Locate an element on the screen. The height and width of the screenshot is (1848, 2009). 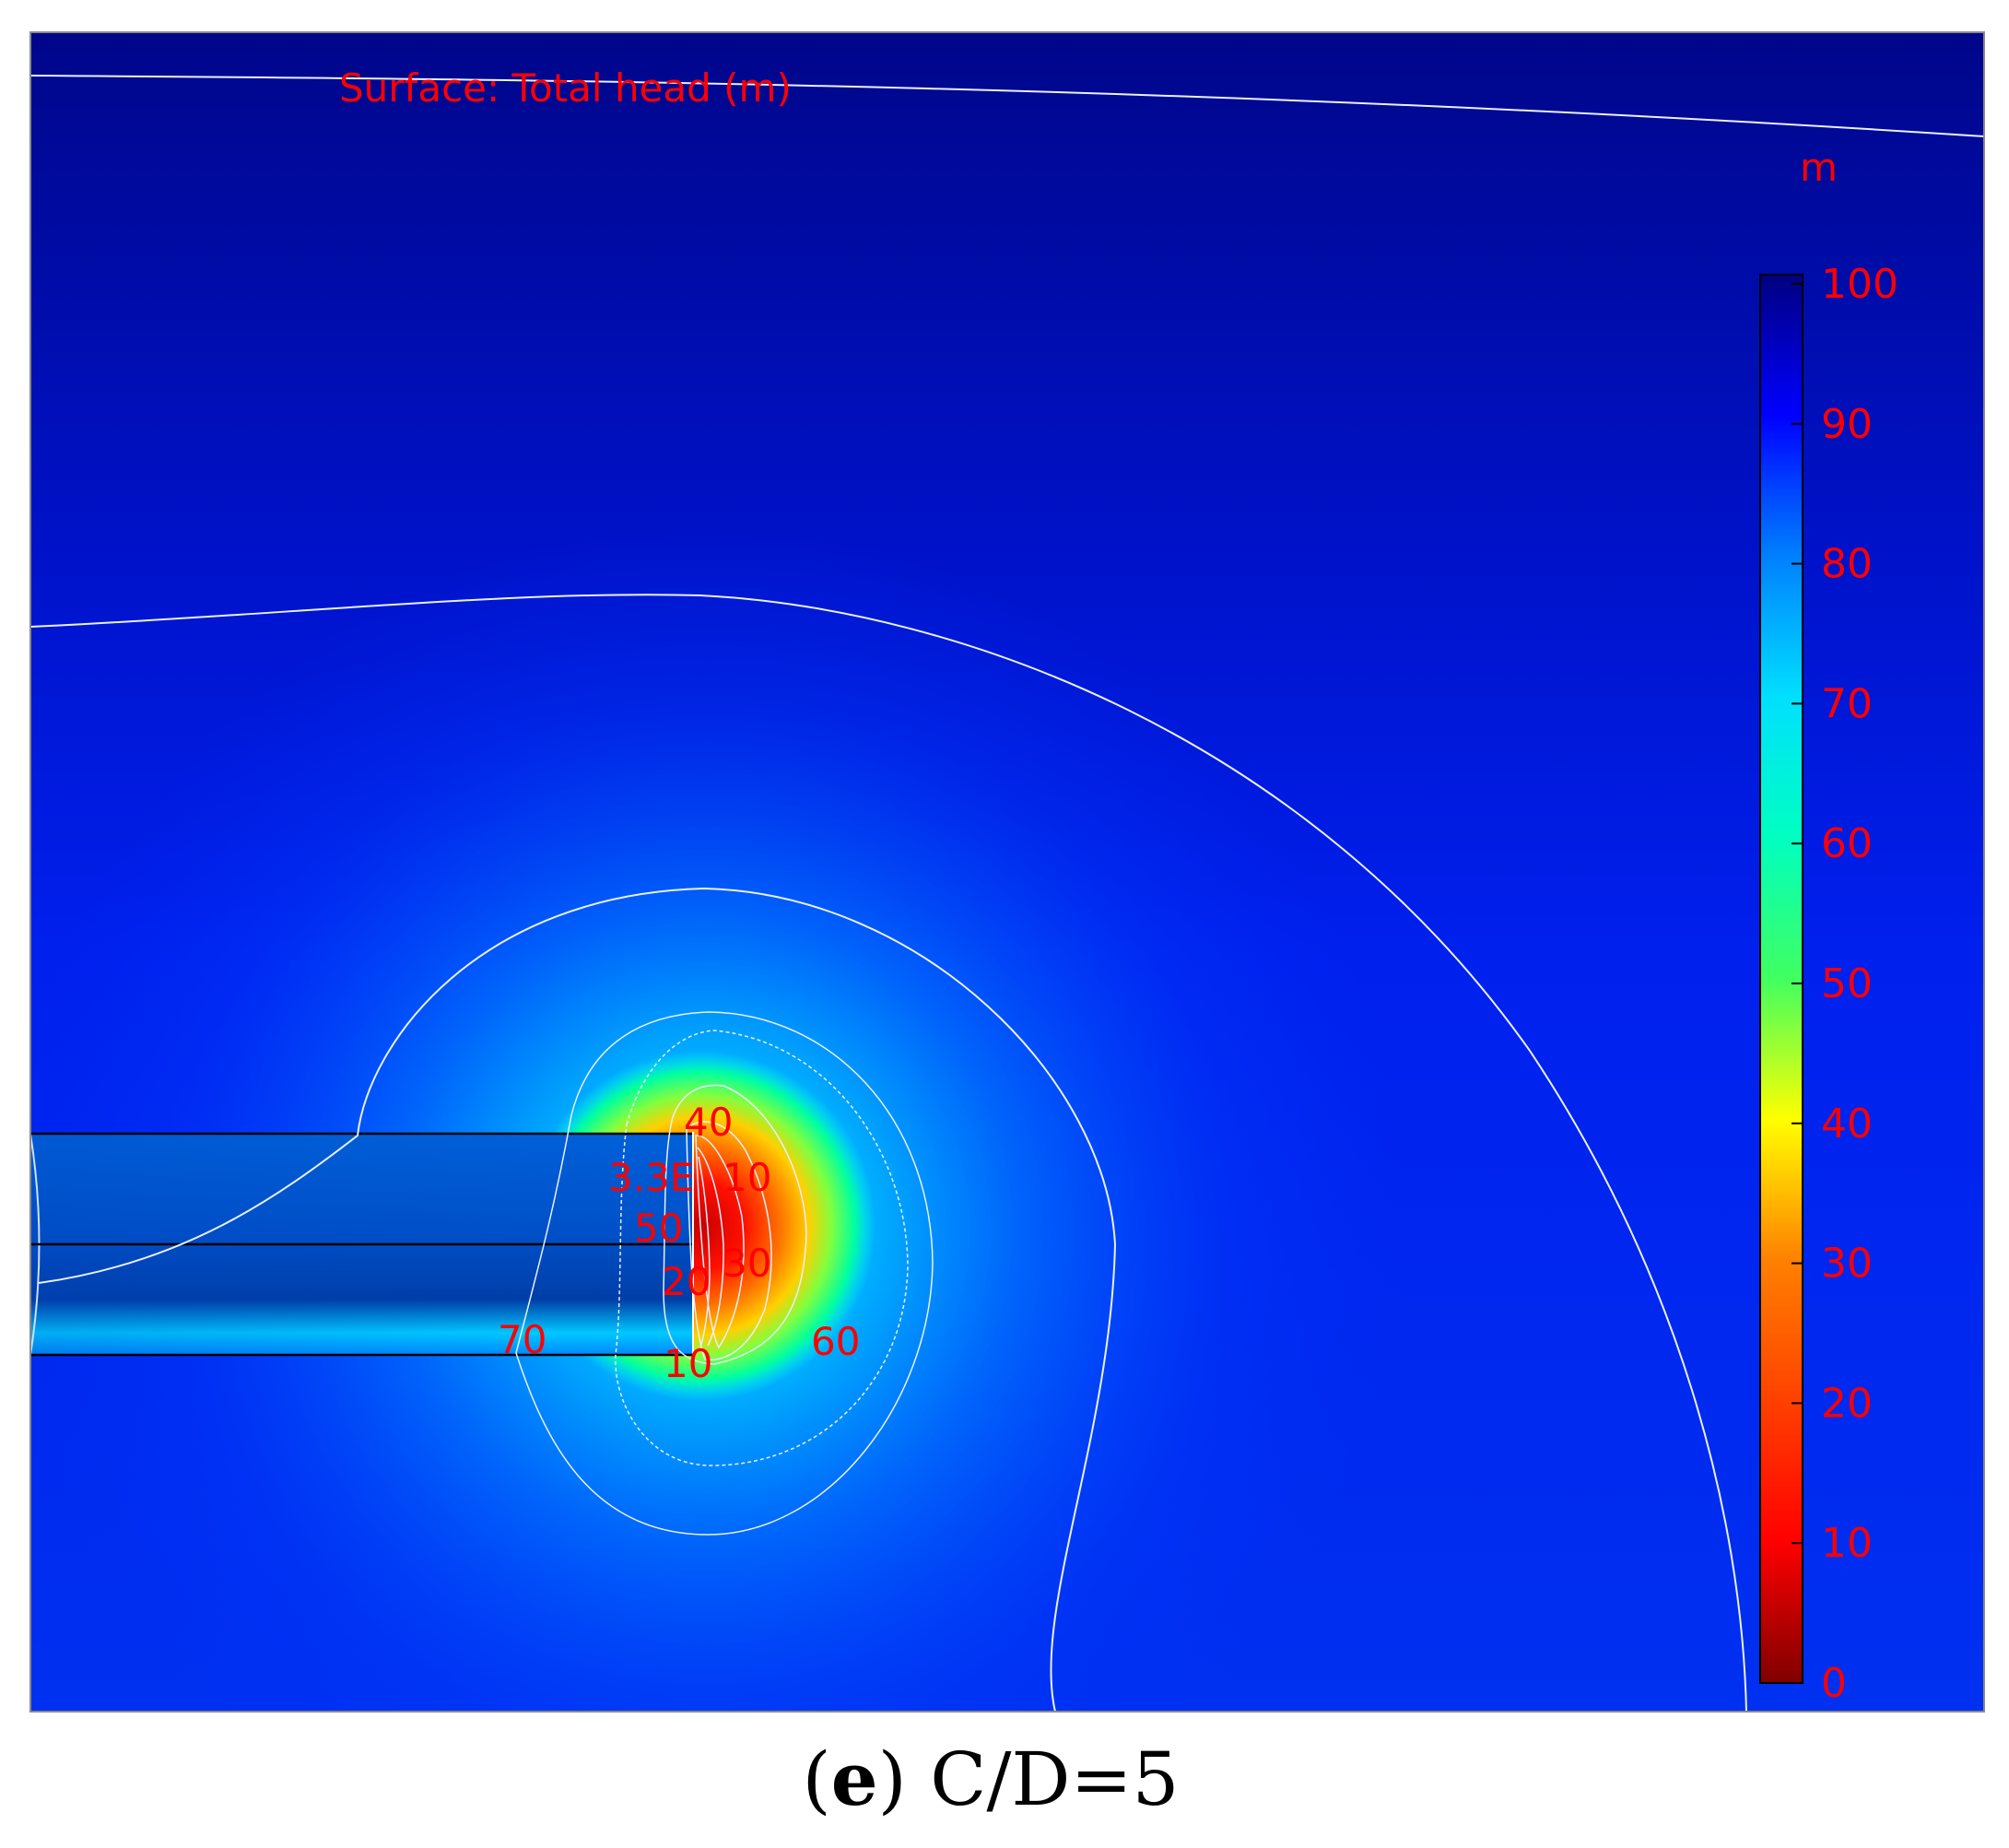
contour-label-30: 30 is located at coordinates (747, 1263).